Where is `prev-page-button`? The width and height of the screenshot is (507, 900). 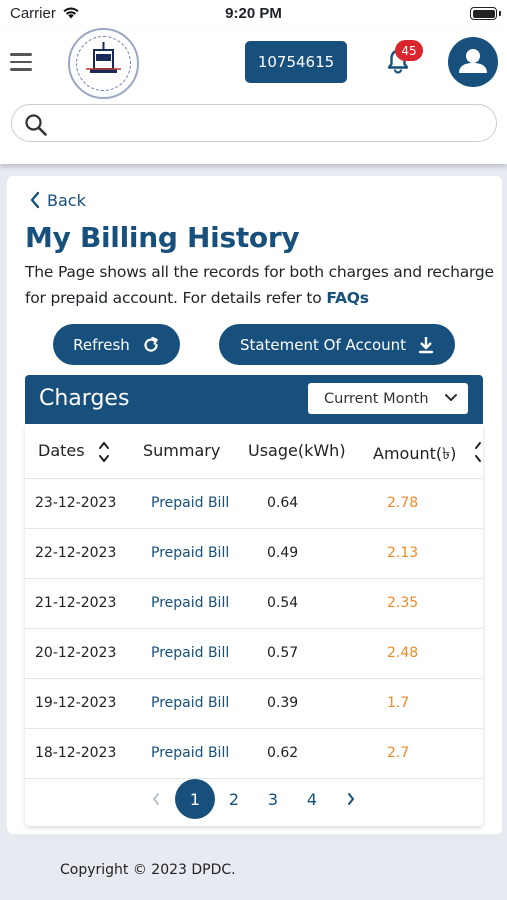 prev-page-button is located at coordinates (156, 799).